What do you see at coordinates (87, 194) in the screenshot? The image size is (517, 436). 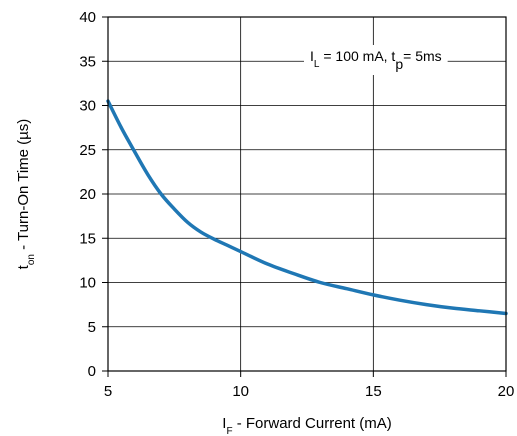 I see `y-tick-label: 20` at bounding box center [87, 194].